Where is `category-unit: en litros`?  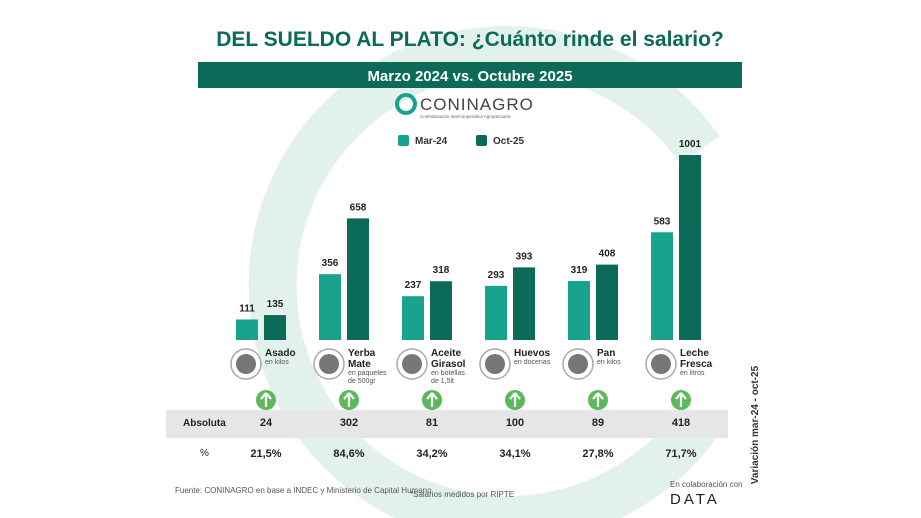 category-unit: en litros is located at coordinates (692, 373).